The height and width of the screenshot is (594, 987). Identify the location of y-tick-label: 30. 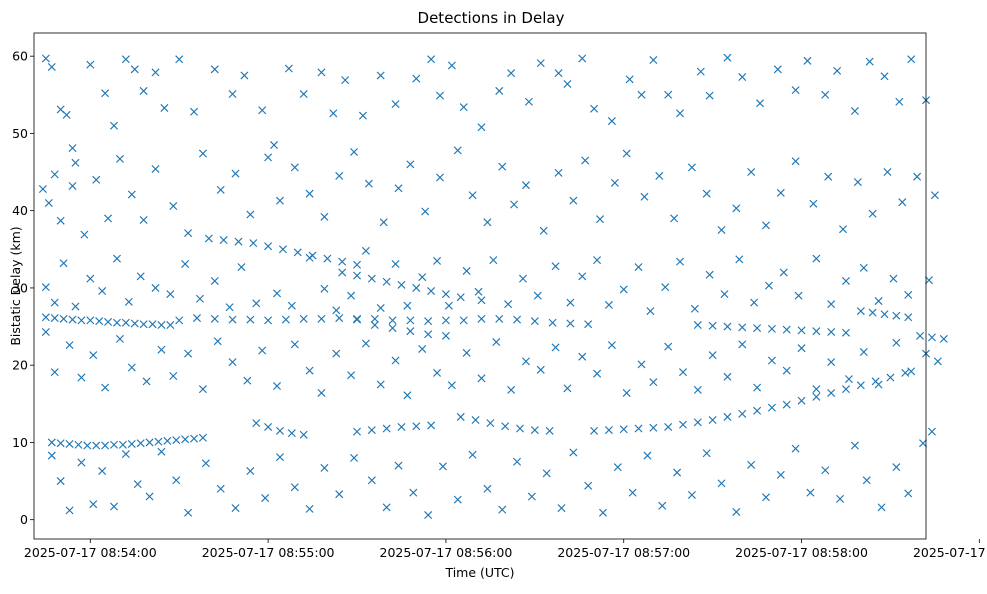
(20, 287).